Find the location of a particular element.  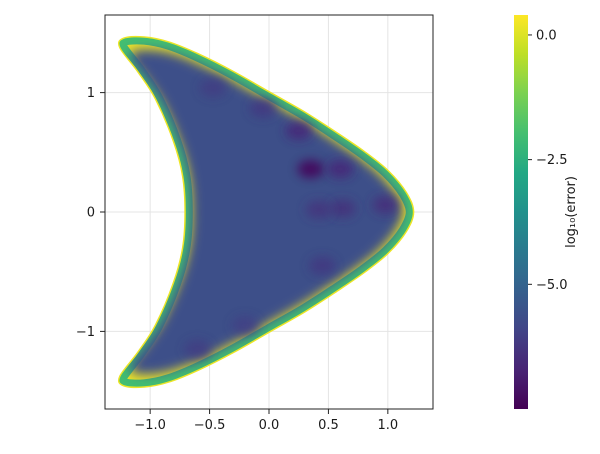

colorbar-label: log₁₀(error) is located at coordinates (571, 212).